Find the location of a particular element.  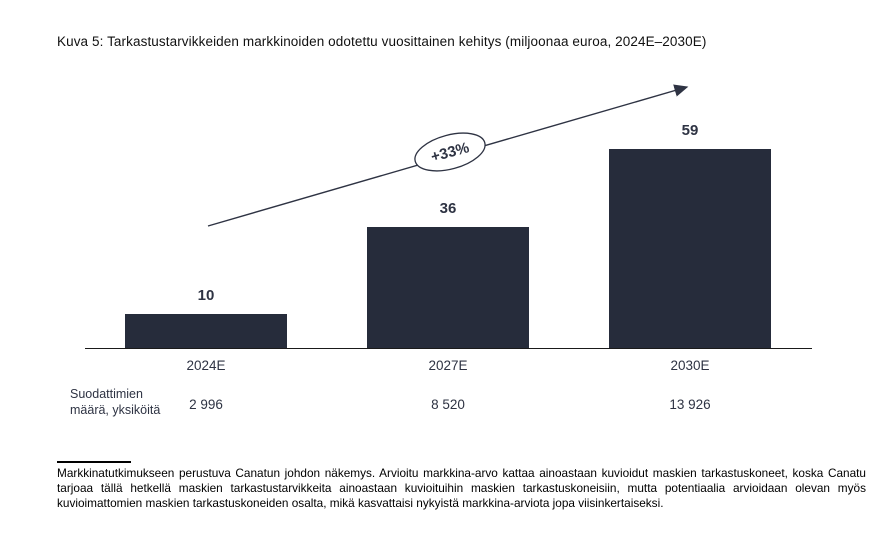

growth-badge-label: +33% is located at coordinates (450, 152).